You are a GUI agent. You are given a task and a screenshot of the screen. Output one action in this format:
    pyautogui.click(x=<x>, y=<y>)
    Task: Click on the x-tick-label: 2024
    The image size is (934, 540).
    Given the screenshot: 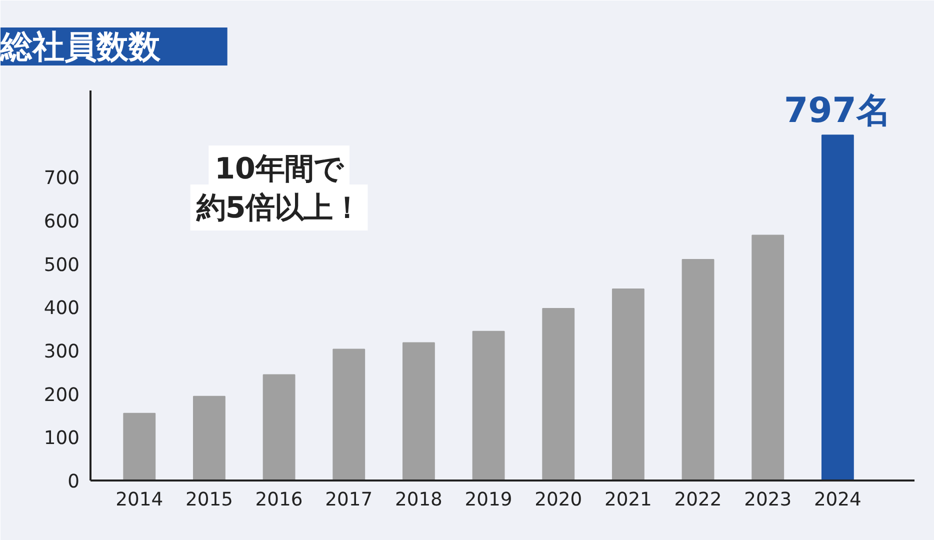 What is the action you would take?
    pyautogui.click(x=838, y=500)
    